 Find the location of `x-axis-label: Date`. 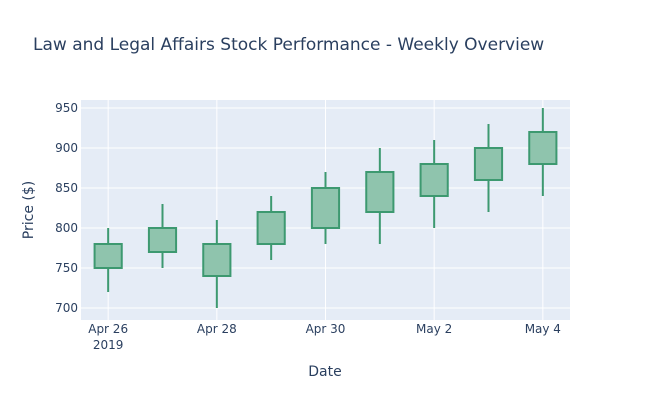

x-axis-label: Date is located at coordinates (324, 372).